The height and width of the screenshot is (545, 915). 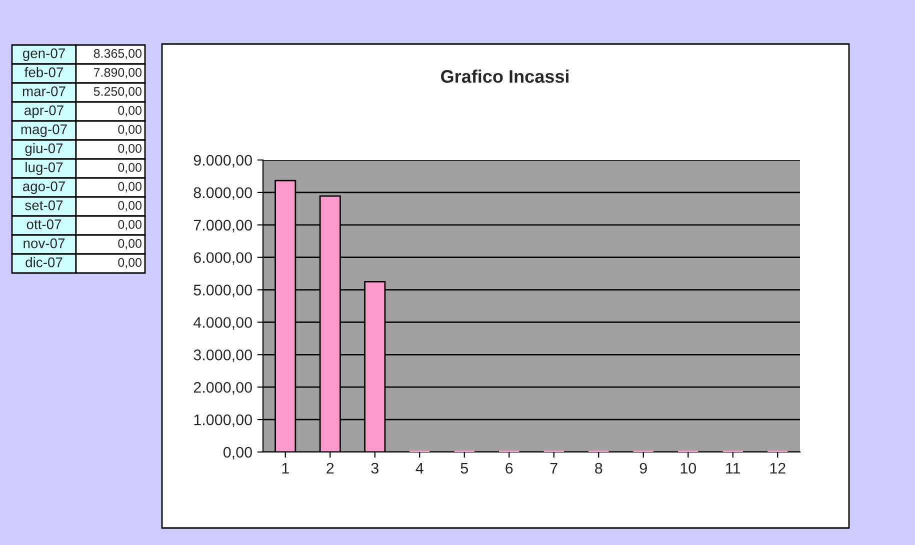 What do you see at coordinates (44, 205) in the screenshot?
I see `text: set-07` at bounding box center [44, 205].